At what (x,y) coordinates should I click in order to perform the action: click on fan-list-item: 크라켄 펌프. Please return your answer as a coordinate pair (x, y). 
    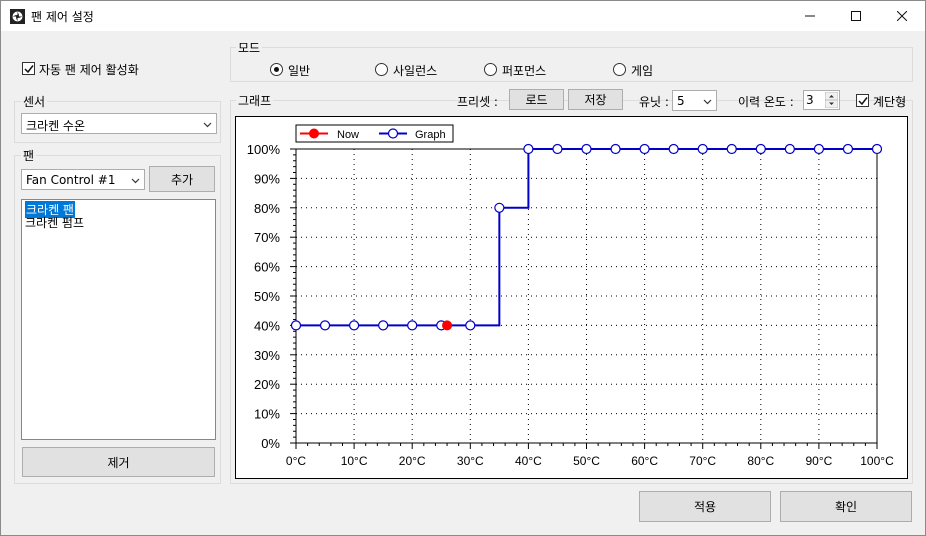
    Looking at the image, I should click on (55, 223).